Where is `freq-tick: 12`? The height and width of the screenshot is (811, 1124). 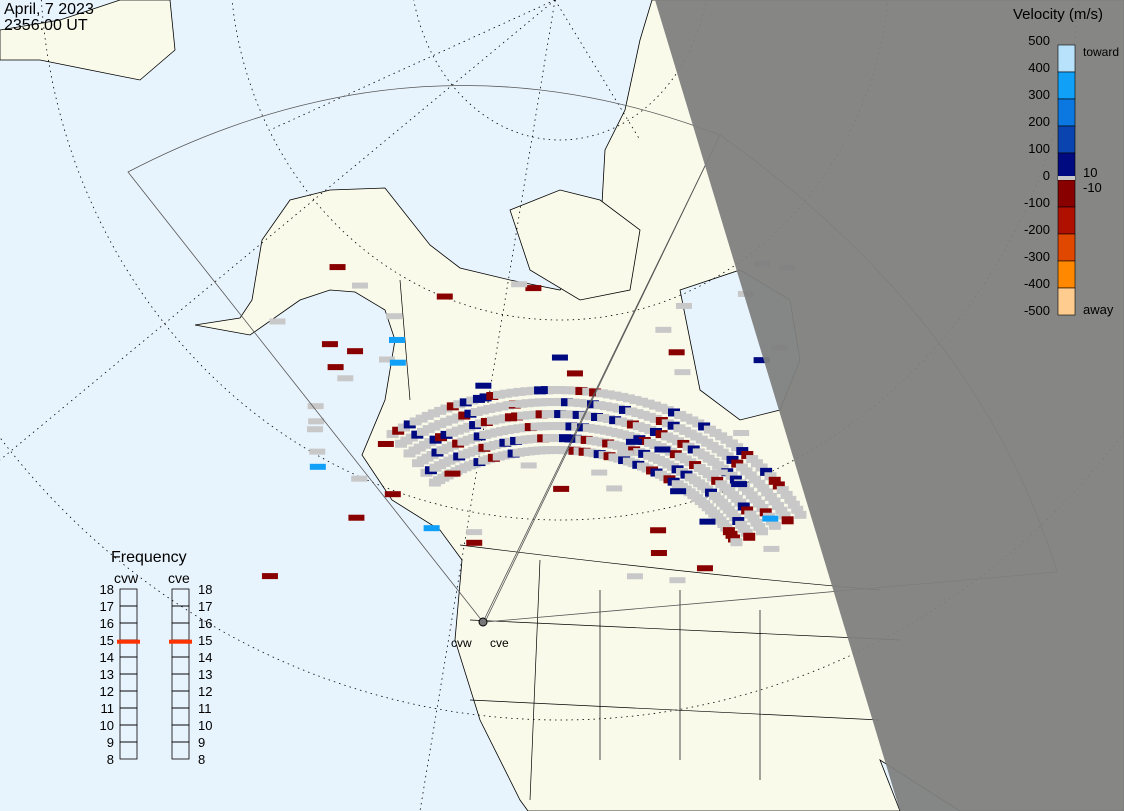
freq-tick: 12 is located at coordinates (205, 691).